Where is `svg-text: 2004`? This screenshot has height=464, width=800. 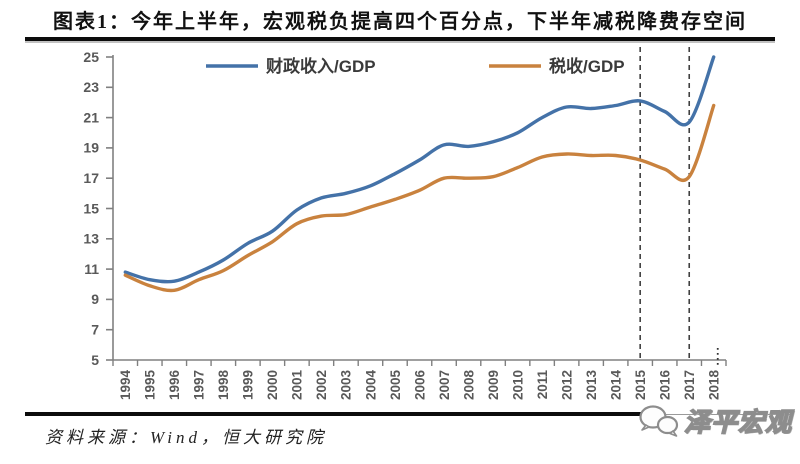 svg-text: 2004 is located at coordinates (370, 385).